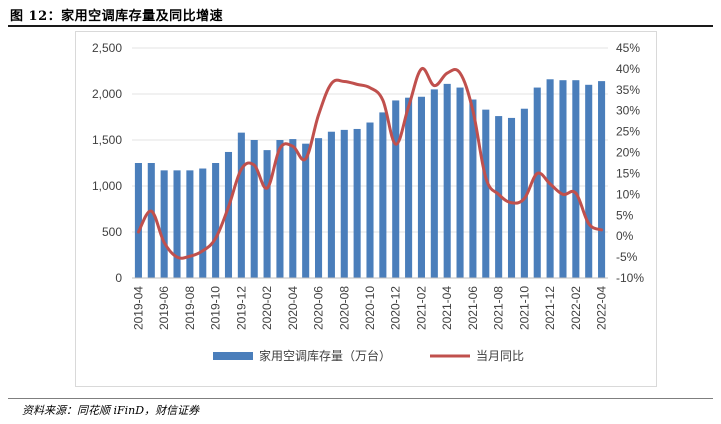  I want to click on x-tick-label: 2020-10, so click(370, 308).